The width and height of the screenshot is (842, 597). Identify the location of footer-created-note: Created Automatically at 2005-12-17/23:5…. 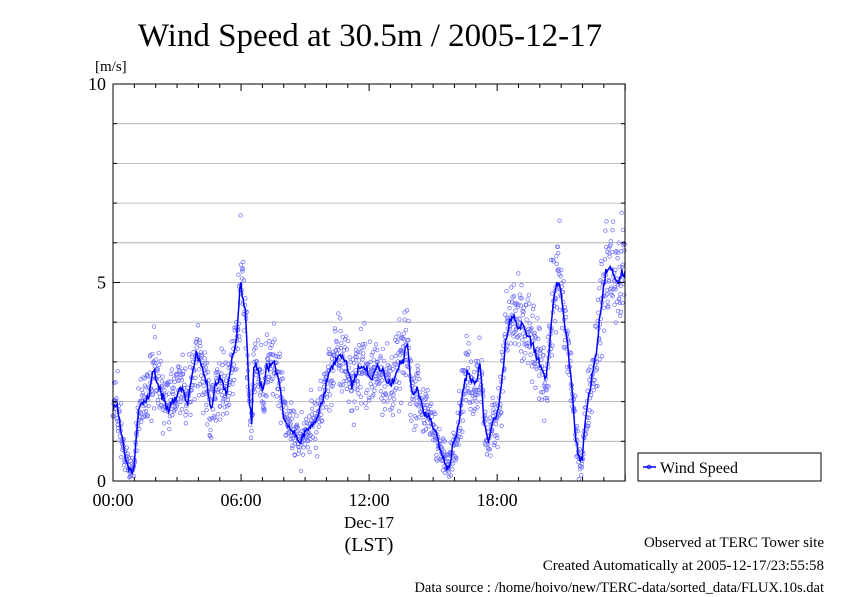
(683, 566).